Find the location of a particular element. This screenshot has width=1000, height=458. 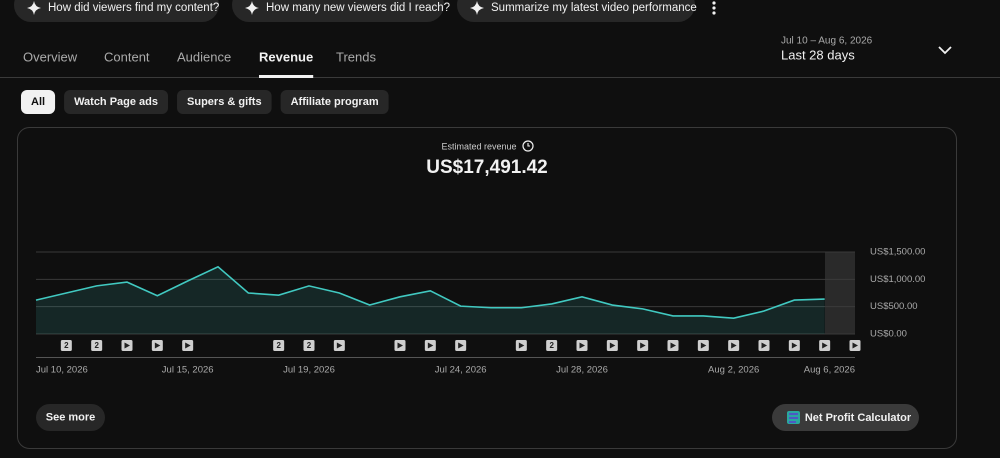

see-more-button is located at coordinates (70, 417).